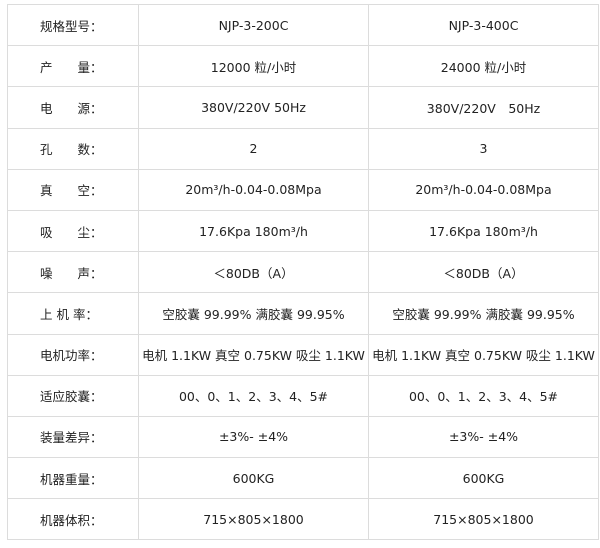 Image resolution: width=600 pixels, height=548 pixels. What do you see at coordinates (73, 272) in the screenshot?
I see `spec-label: 噪 声：` at bounding box center [73, 272].